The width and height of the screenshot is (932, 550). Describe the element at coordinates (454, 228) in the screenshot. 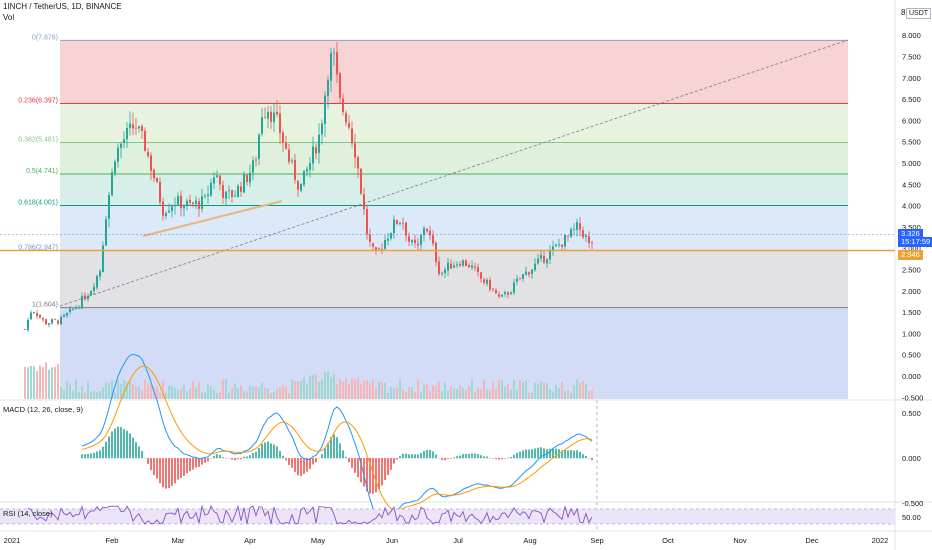

I see `fib-zone` at that location.